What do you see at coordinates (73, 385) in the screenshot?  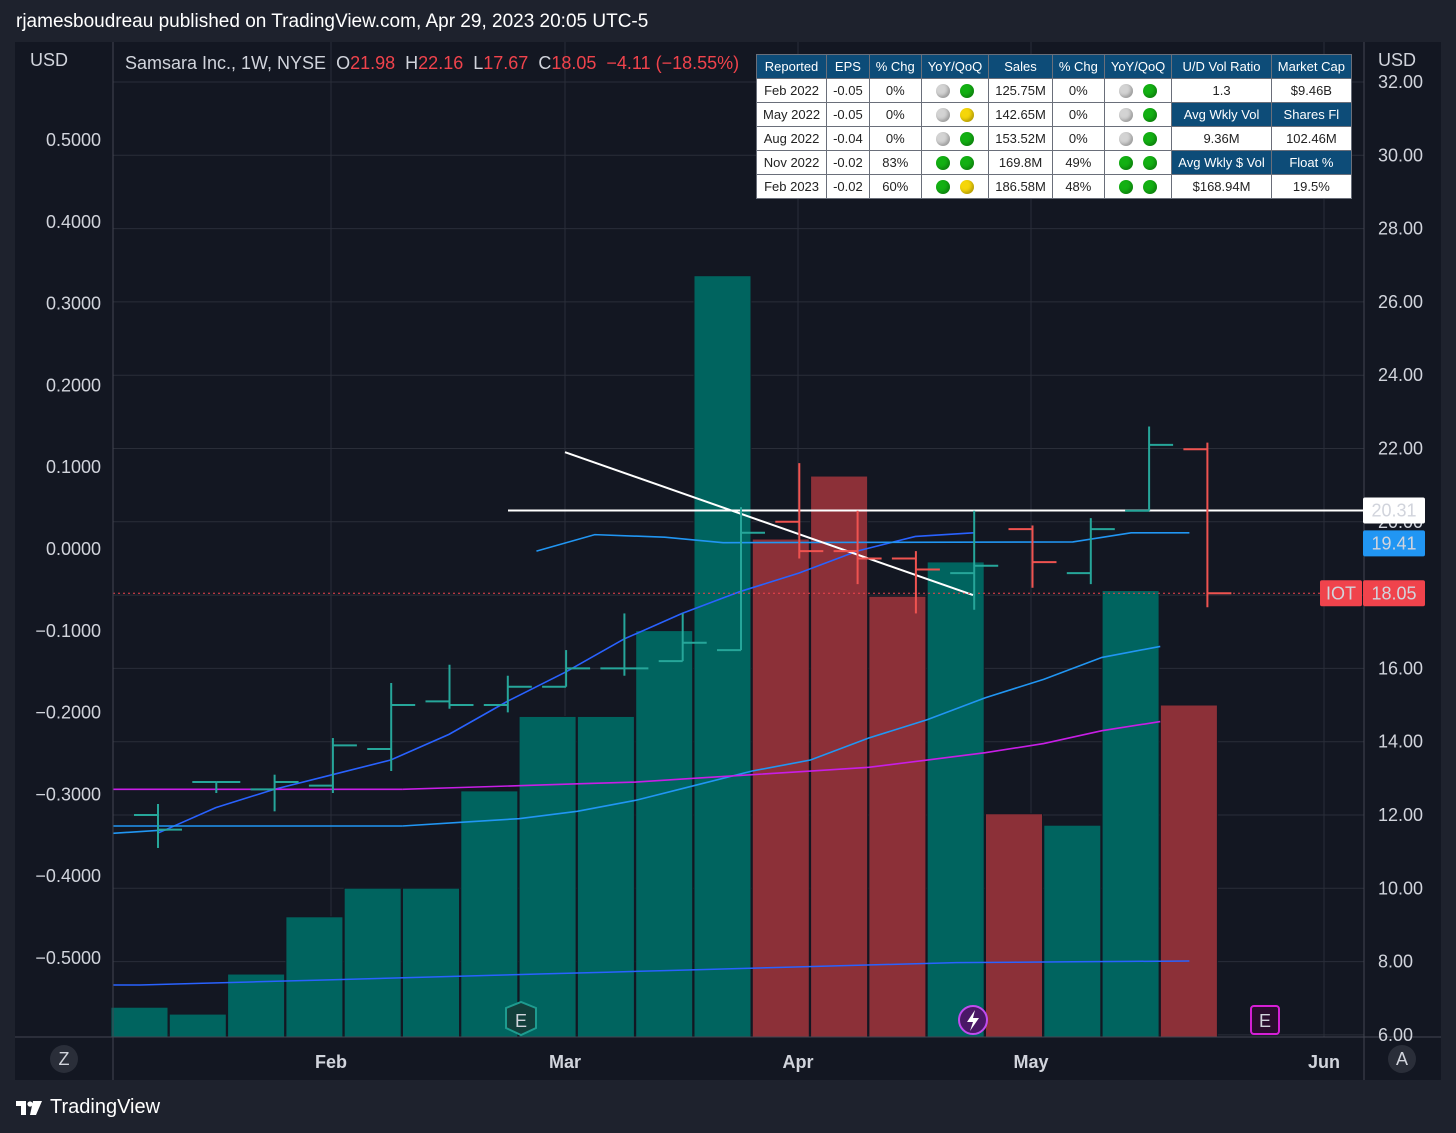 I see `left-axis-tick: 0.2000` at bounding box center [73, 385].